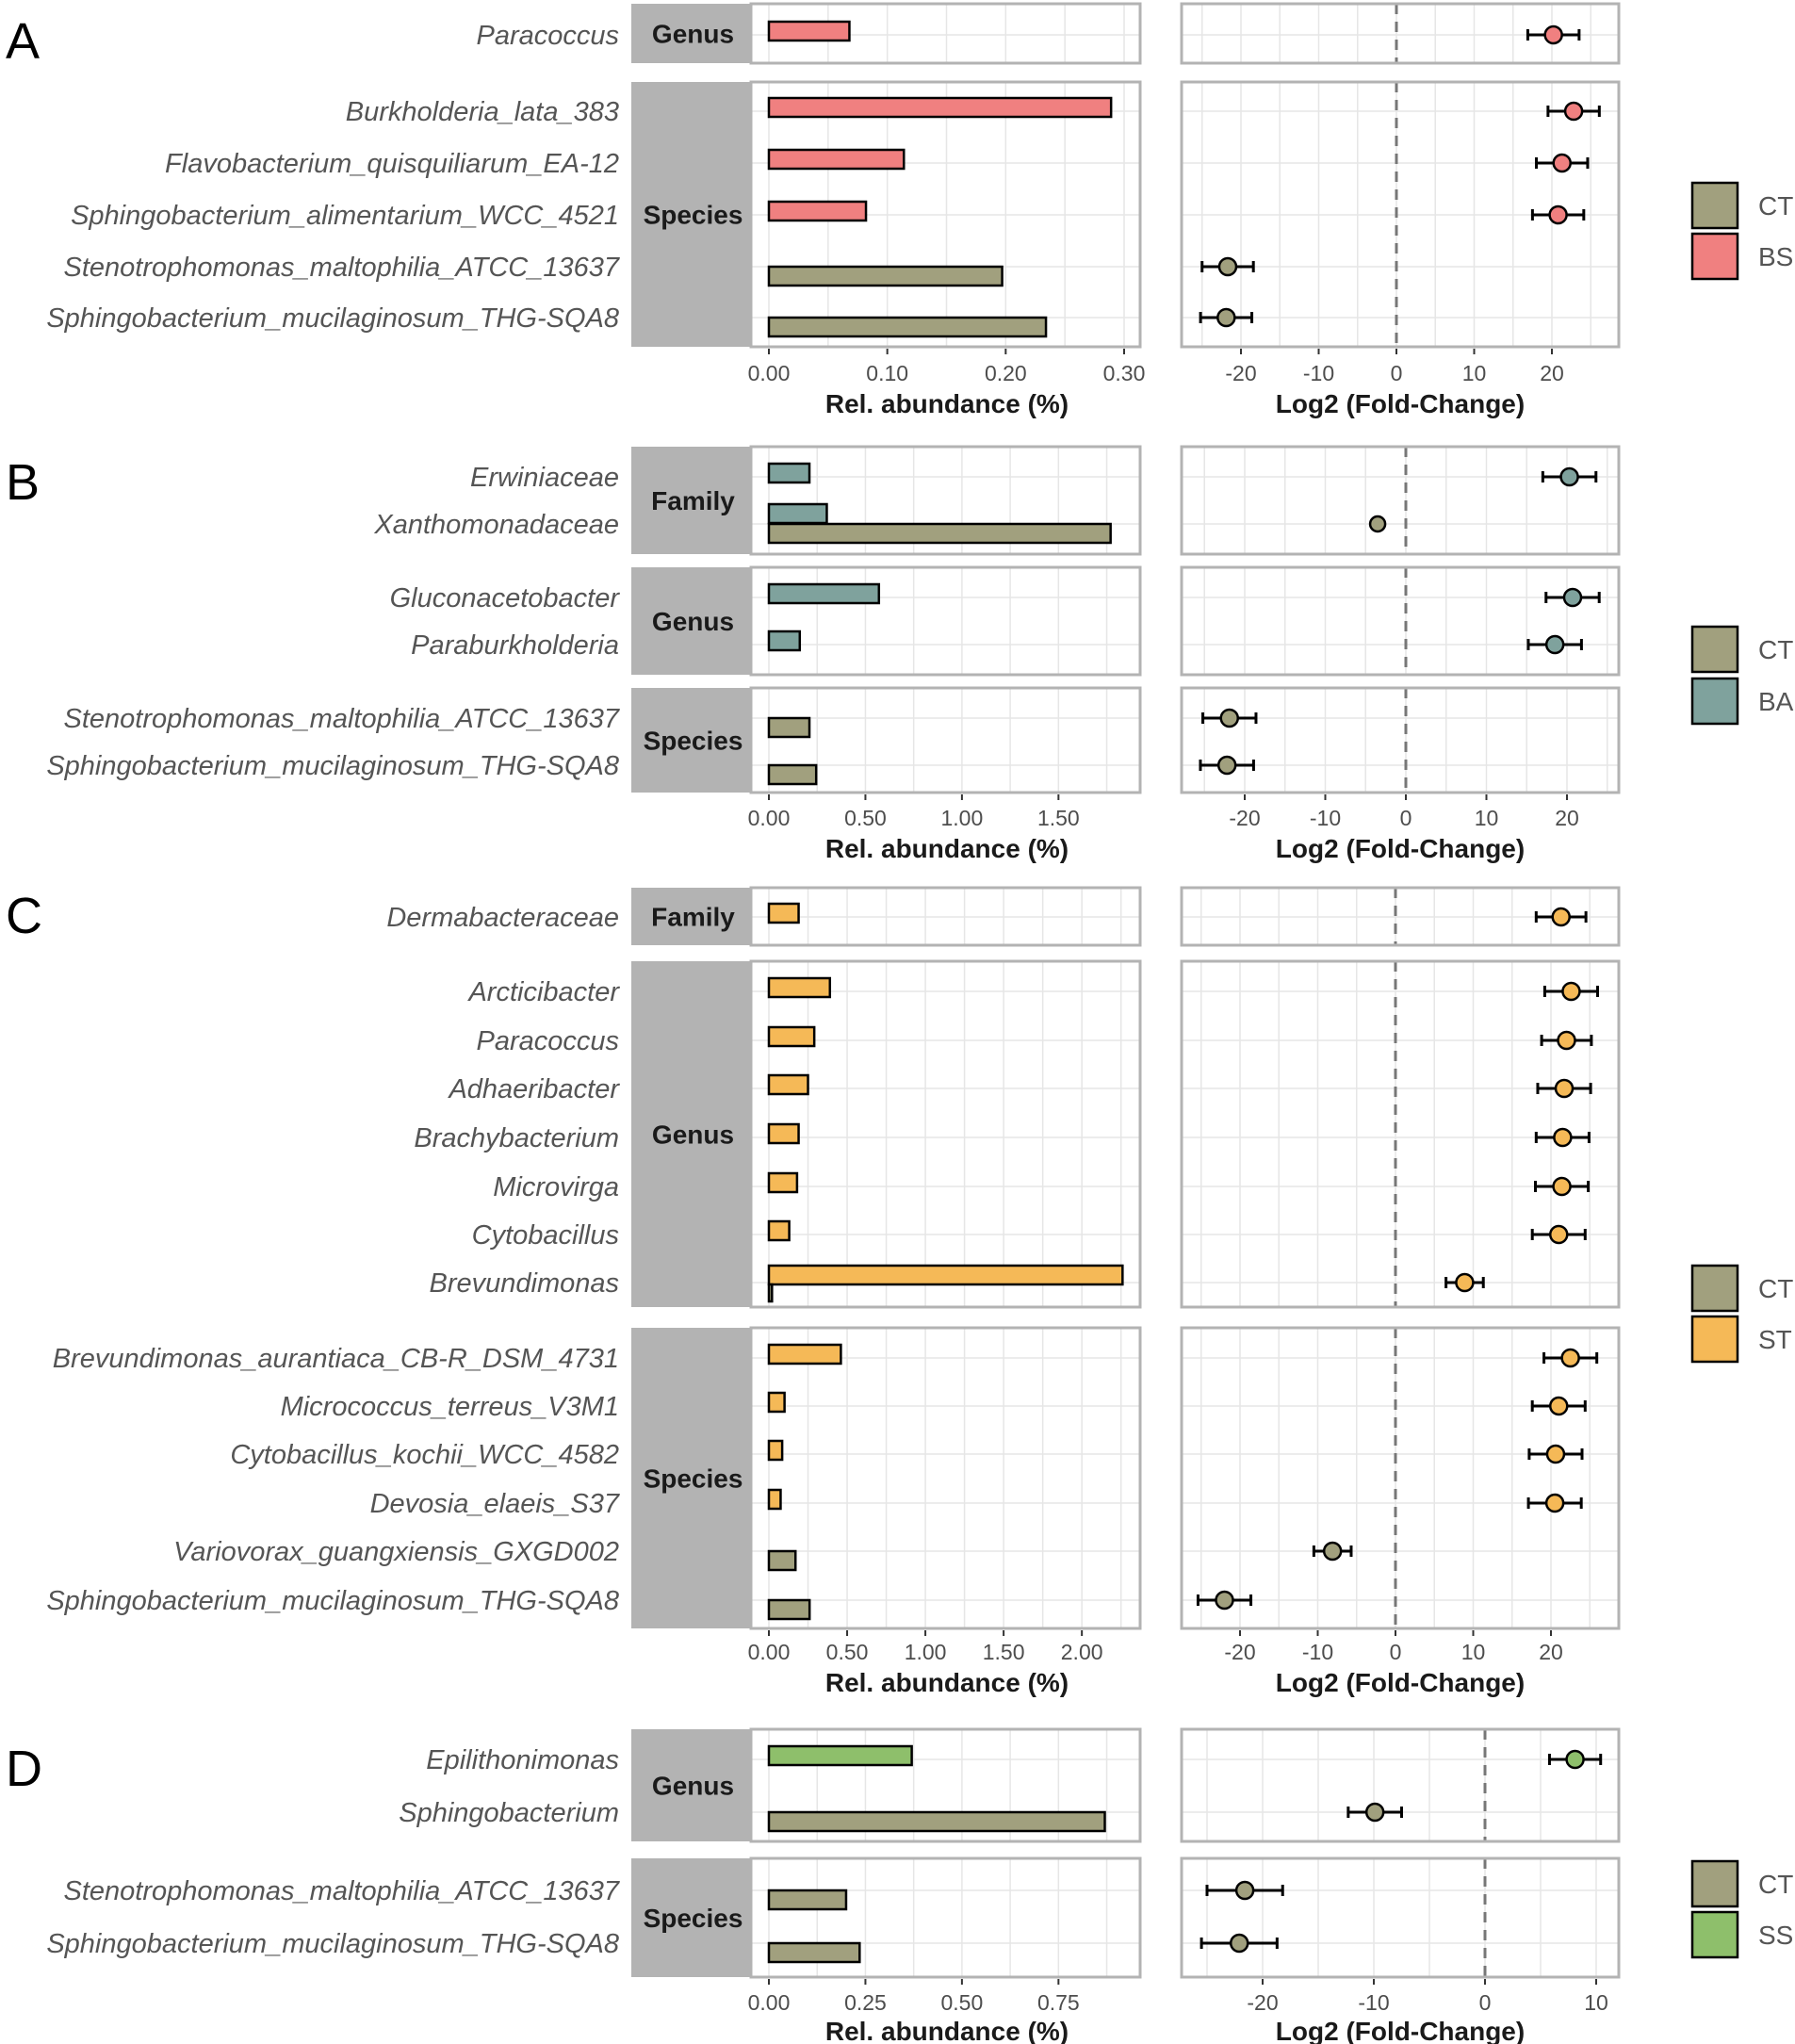  I want to click on facet-genus: Genus Paracoccus, so click(1048, 33).